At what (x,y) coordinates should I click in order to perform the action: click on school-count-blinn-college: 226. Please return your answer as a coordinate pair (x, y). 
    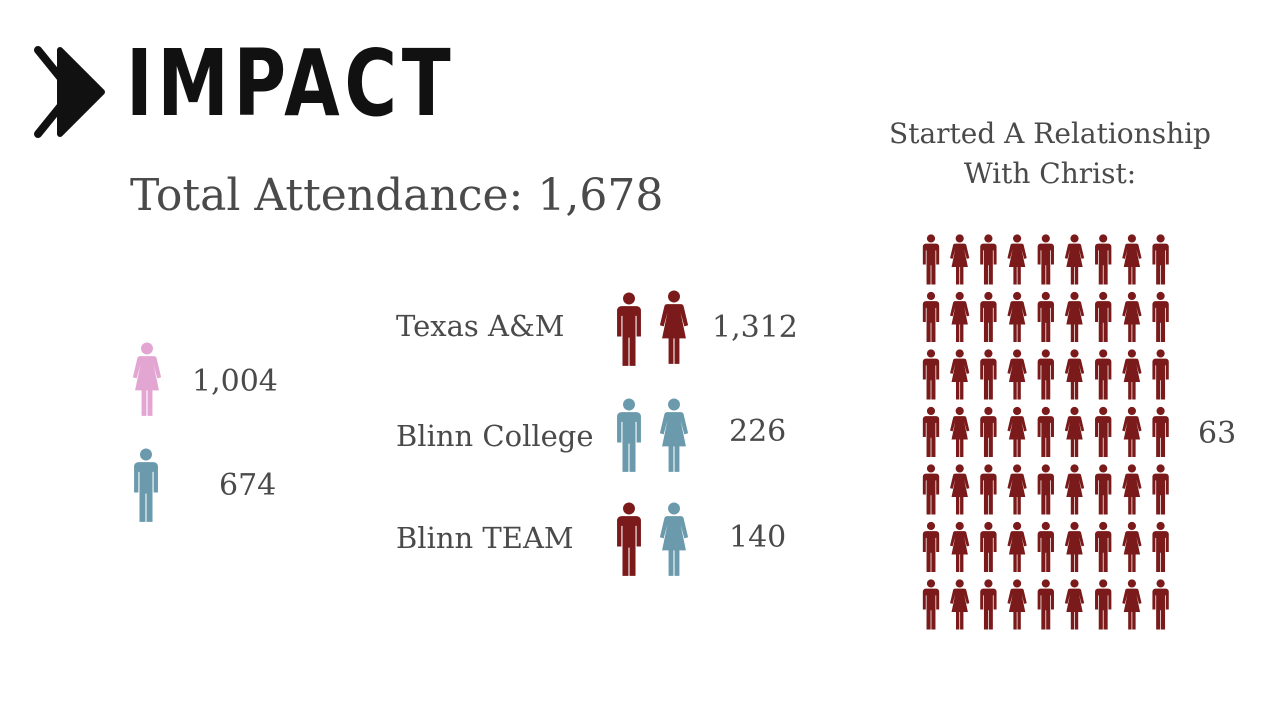
    Looking at the image, I should click on (758, 431).